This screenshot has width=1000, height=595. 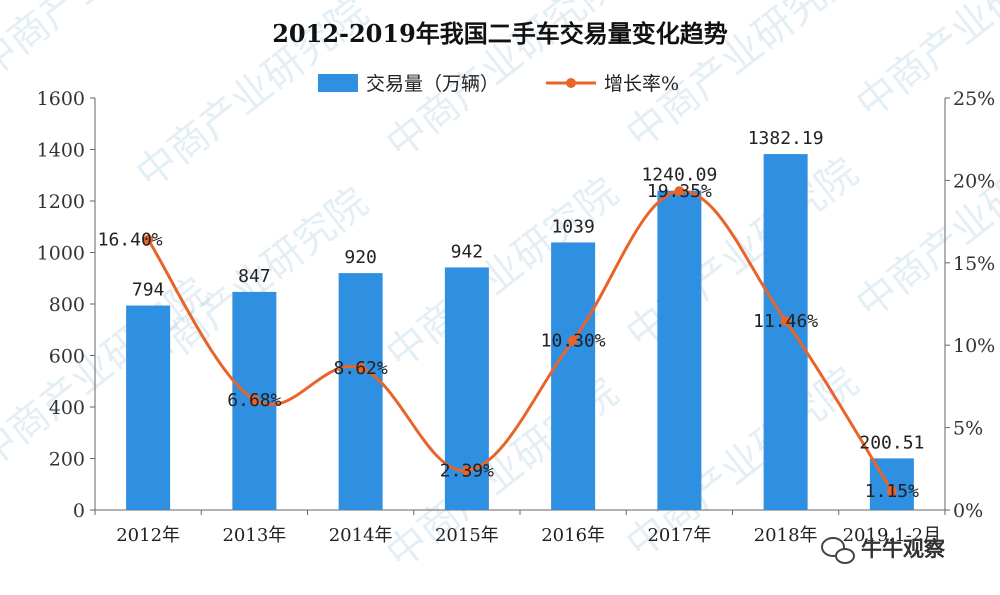 I want to click on rate-value-label: 11.46%, so click(x=785, y=321).